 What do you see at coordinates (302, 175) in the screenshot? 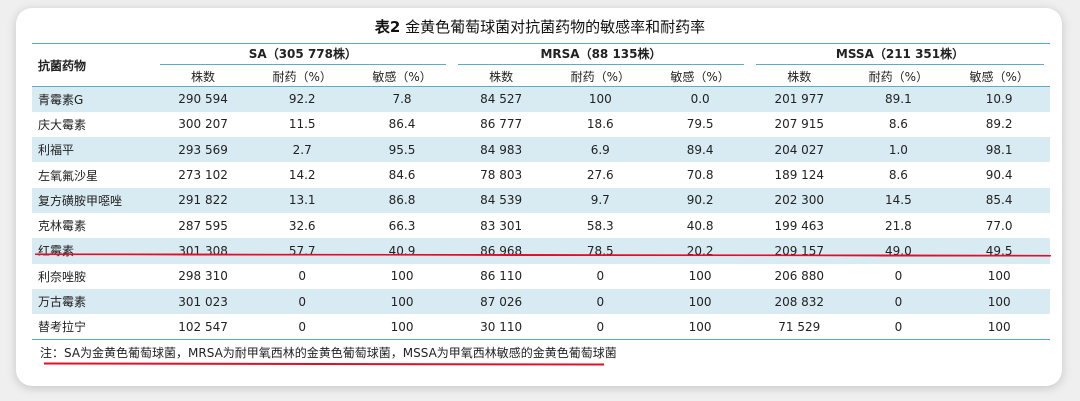
I see `cell: 14.2` at bounding box center [302, 175].